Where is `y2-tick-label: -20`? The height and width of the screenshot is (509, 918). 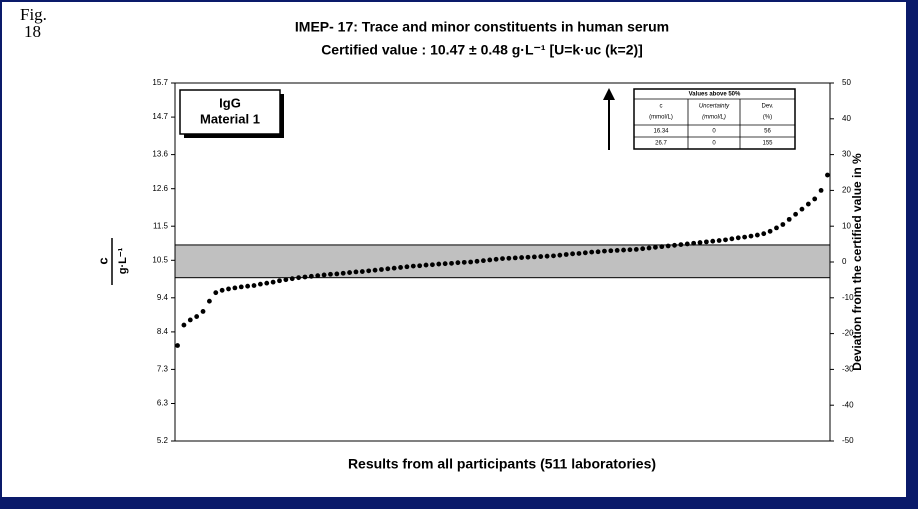 y2-tick-label: -20 is located at coordinates (848, 333).